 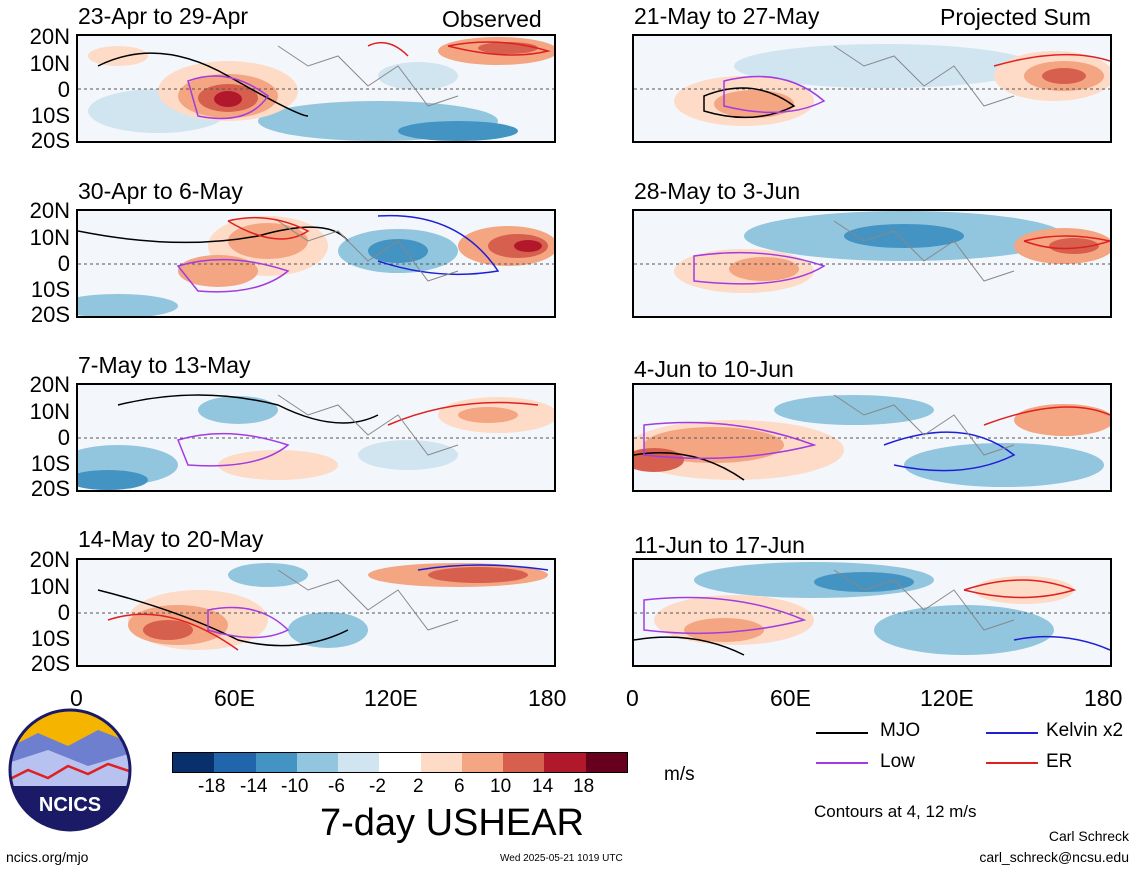 I want to click on legend-line-kelvin, so click(x=1012, y=733).